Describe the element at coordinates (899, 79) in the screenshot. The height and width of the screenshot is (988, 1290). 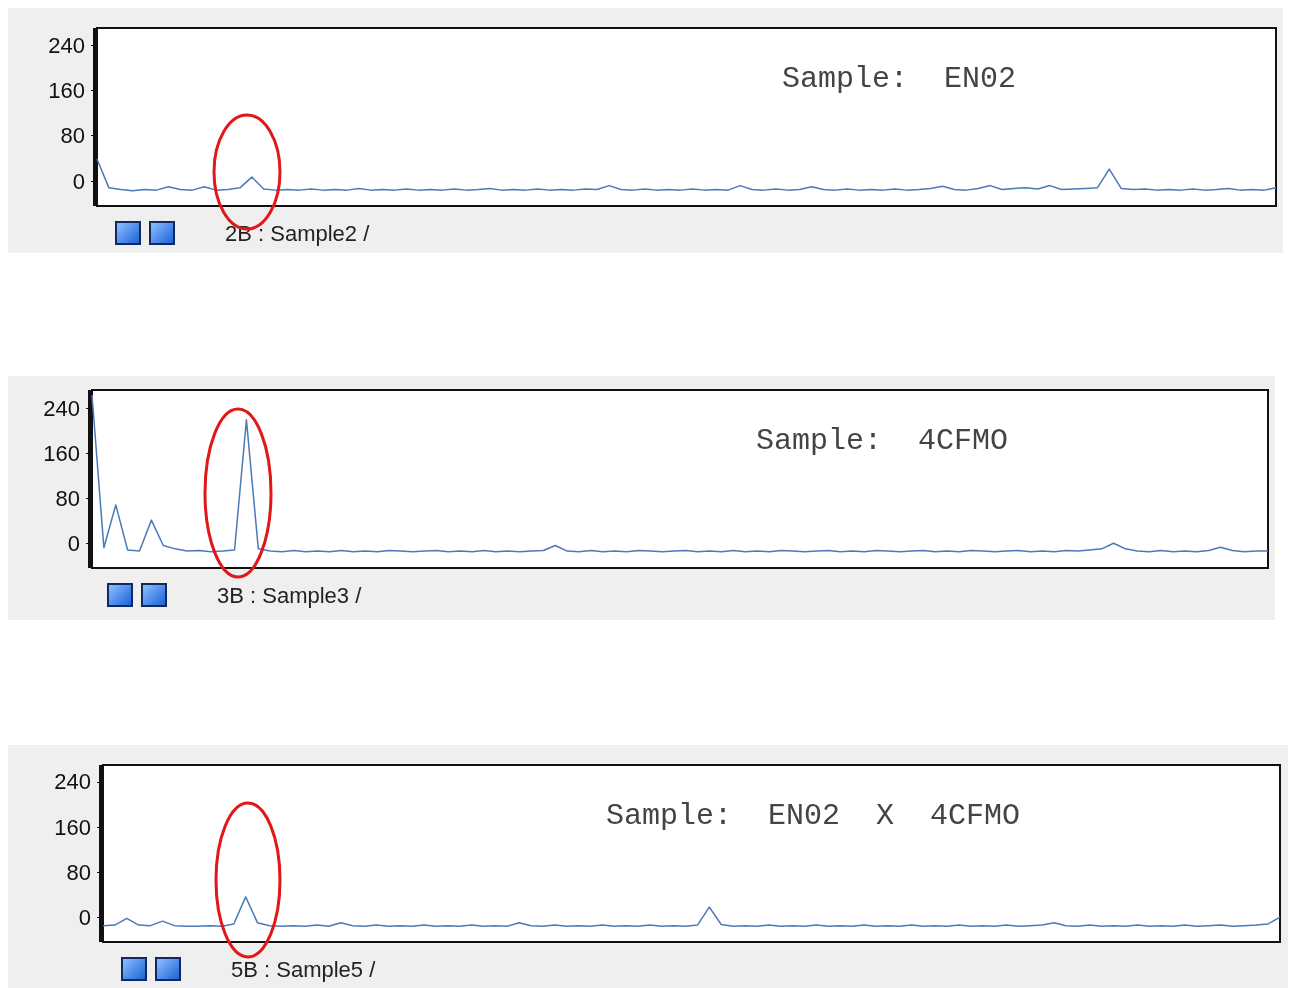
I see `annotation: Sample: EN02` at that location.